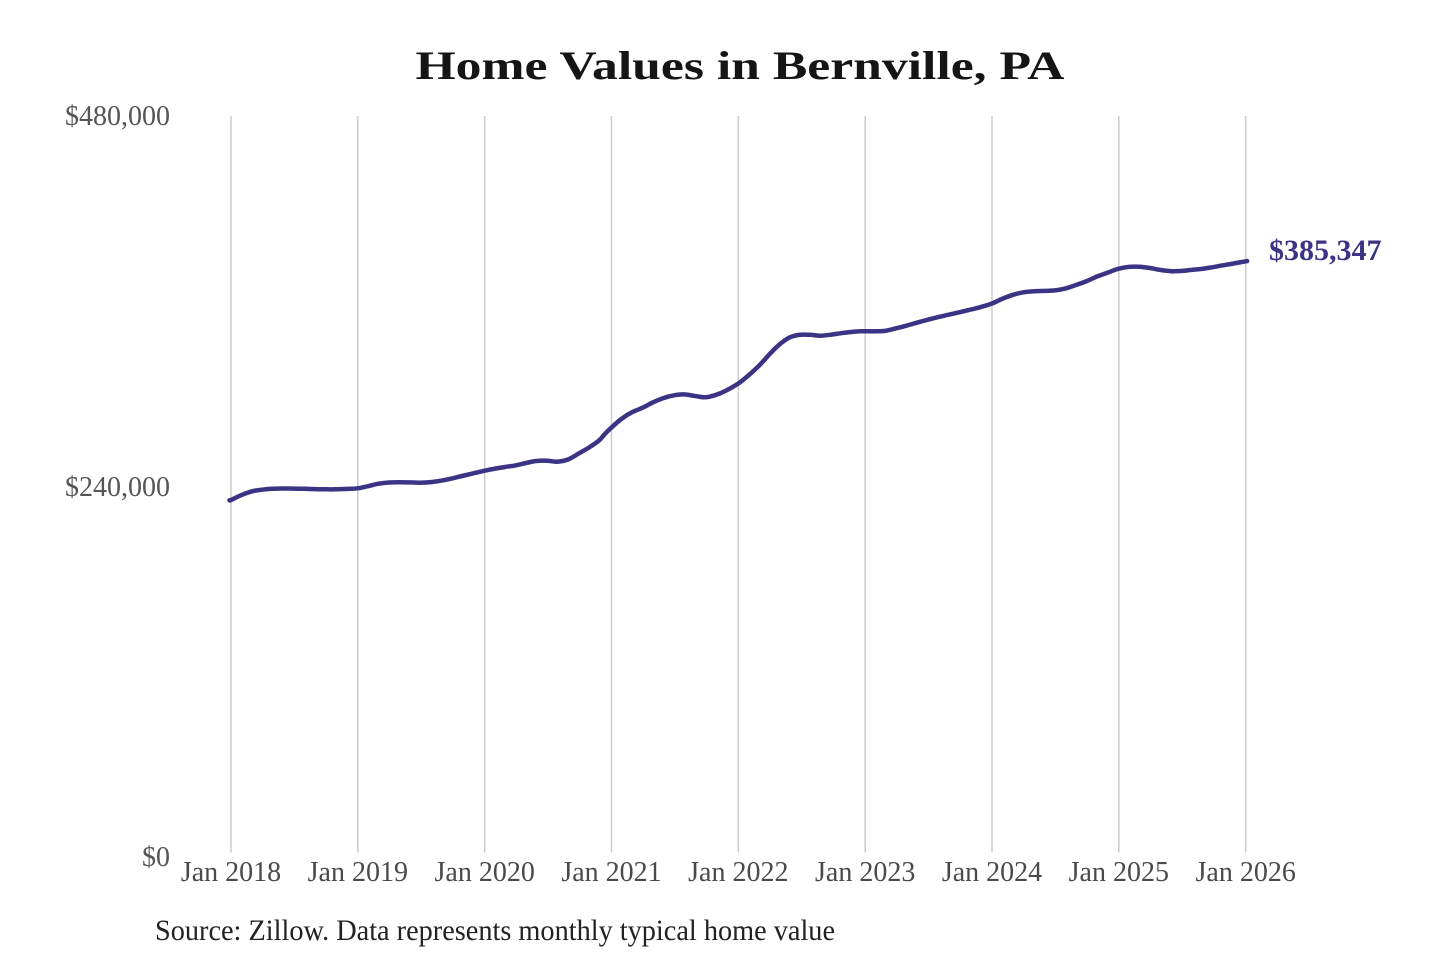  Describe the element at coordinates (738, 872) in the screenshot. I see `svg-text: Jan 2022` at that location.